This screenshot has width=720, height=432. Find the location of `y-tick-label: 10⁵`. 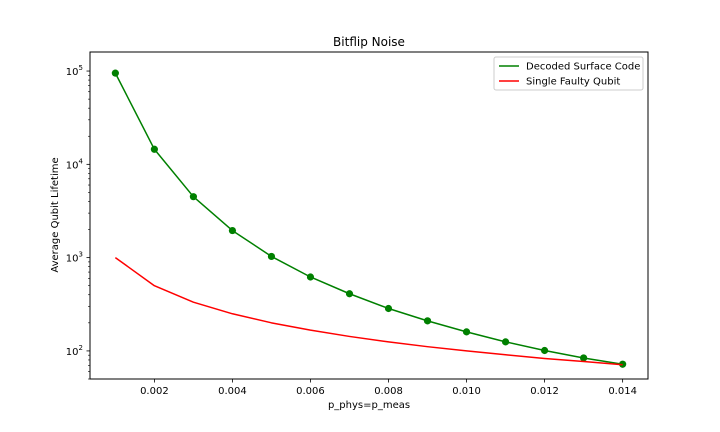

y-tick-label: 10⁵ is located at coordinates (74, 71).